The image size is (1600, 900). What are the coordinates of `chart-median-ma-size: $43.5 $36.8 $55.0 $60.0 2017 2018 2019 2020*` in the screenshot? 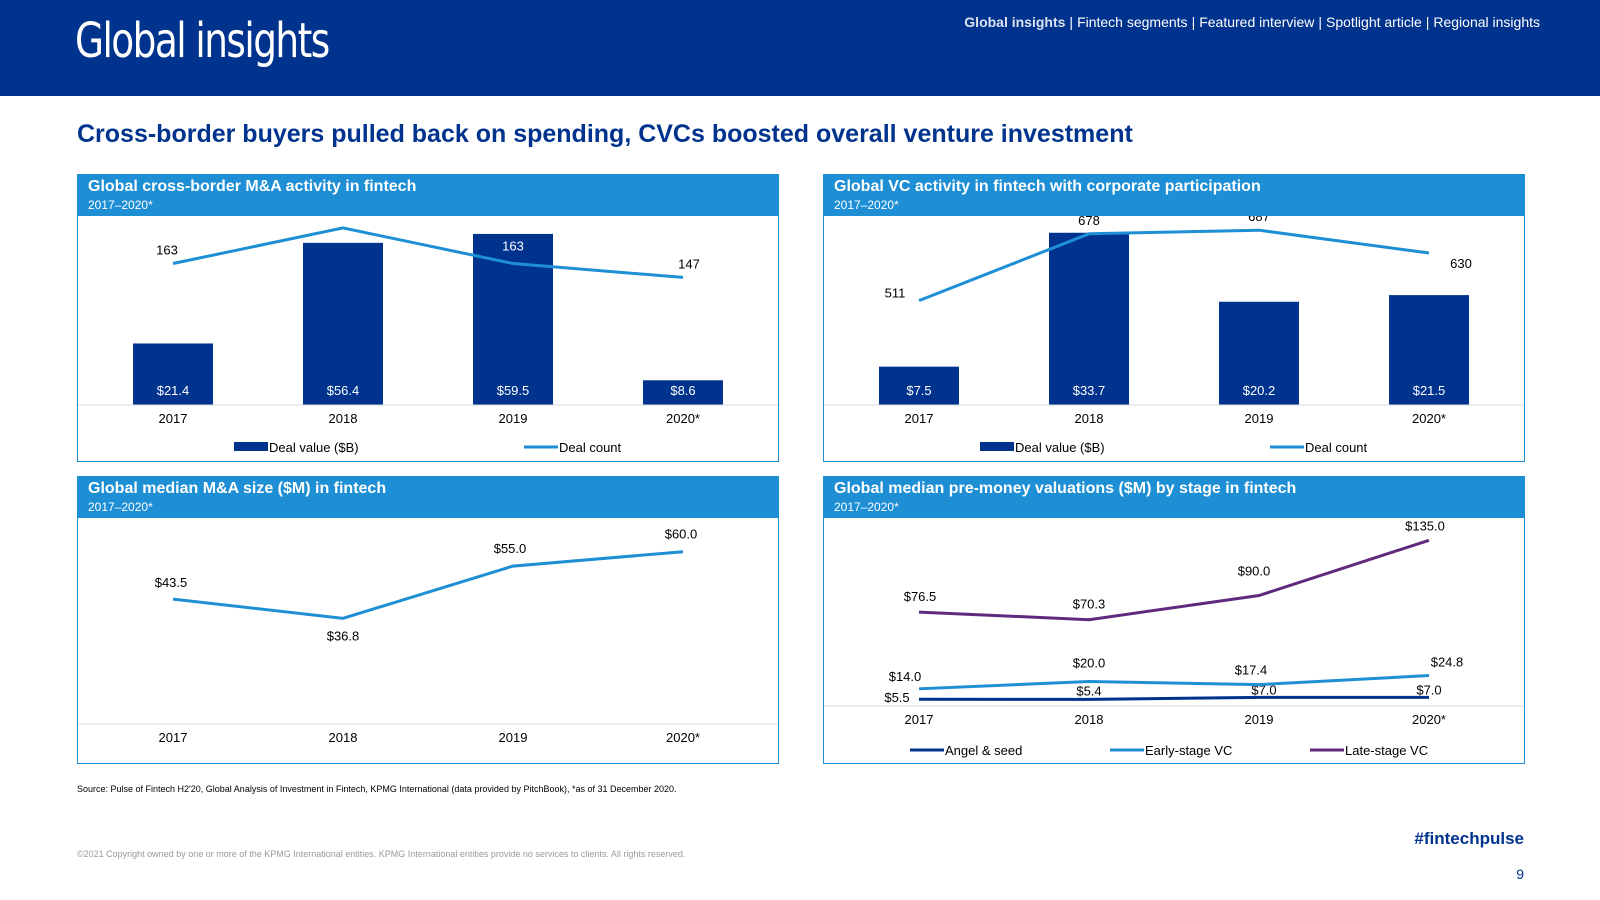 It's located at (428, 636).